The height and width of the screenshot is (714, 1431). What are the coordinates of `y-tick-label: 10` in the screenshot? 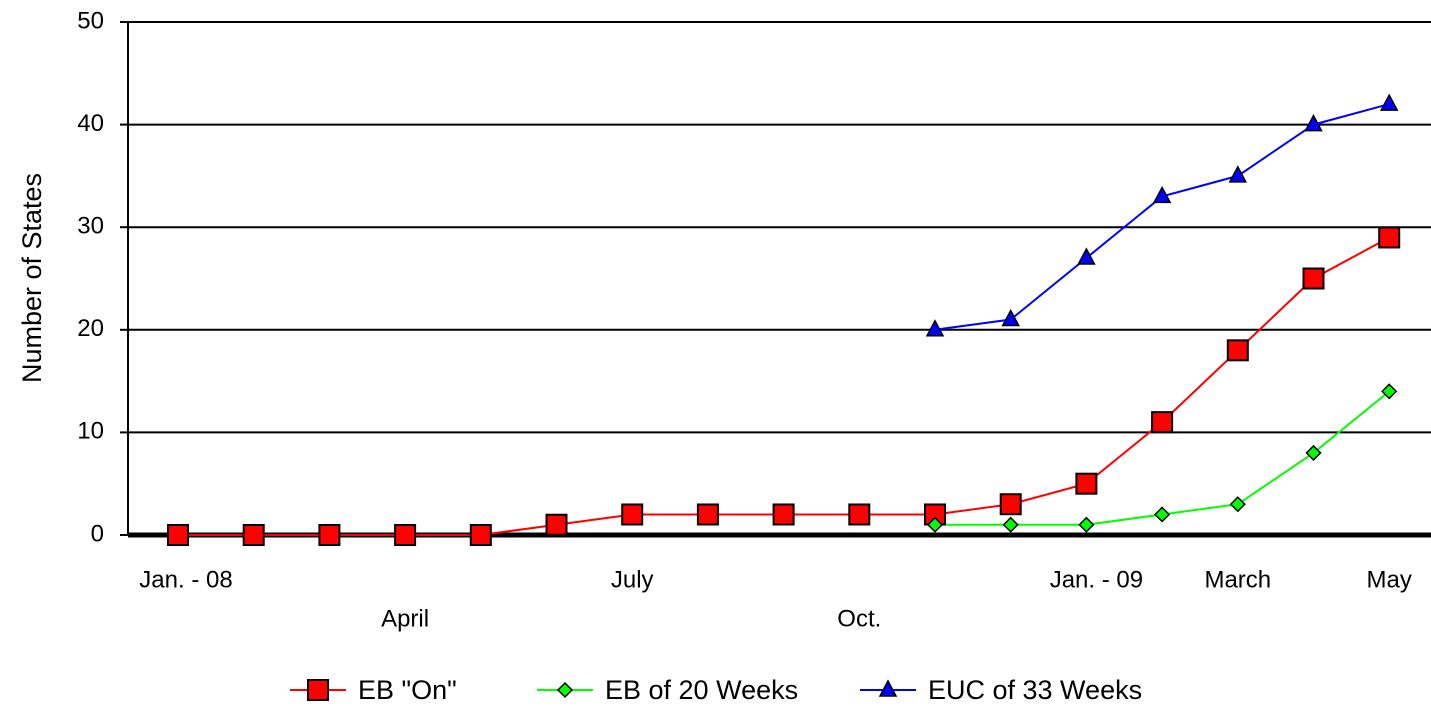 It's located at (90, 431).